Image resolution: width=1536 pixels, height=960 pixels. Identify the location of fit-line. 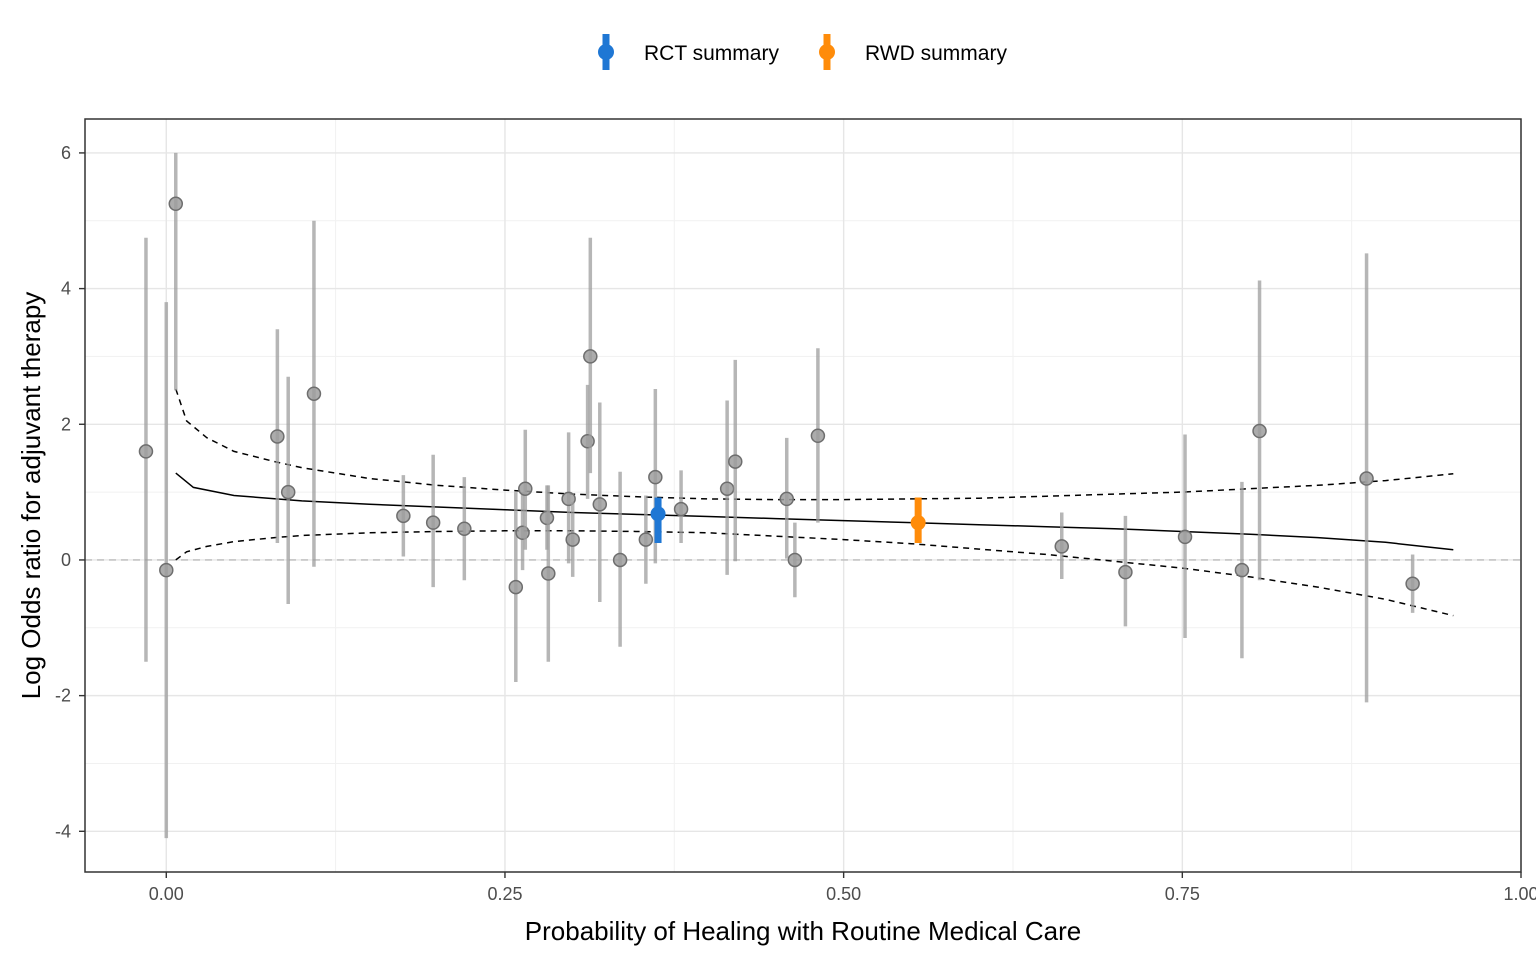
(814, 511).